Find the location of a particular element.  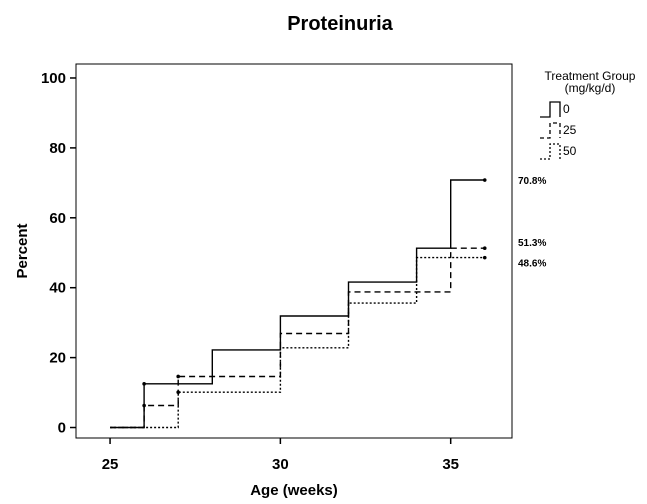

legend-items: 0 25 50 is located at coordinates (558, 130).